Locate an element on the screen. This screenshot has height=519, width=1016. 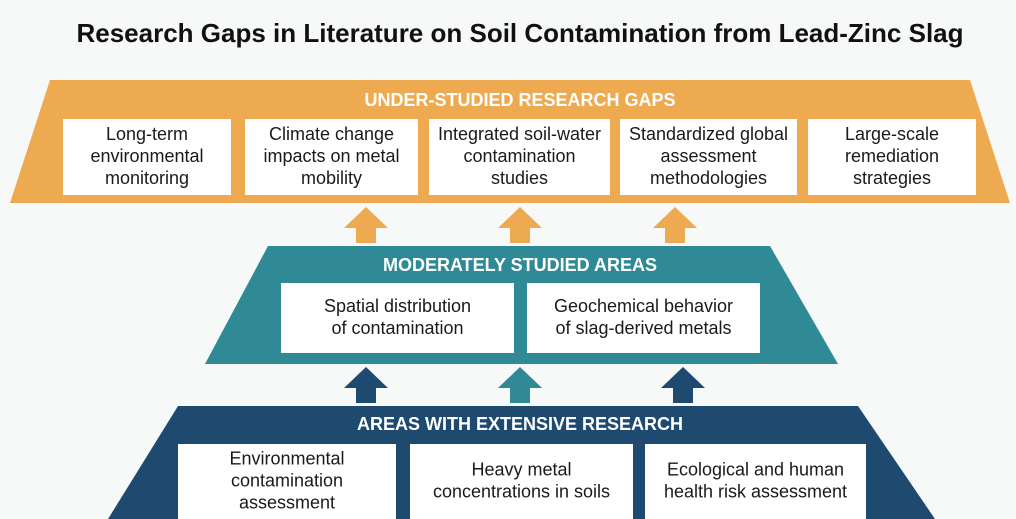
box-label: of slag-derived metals is located at coordinates (643, 328).